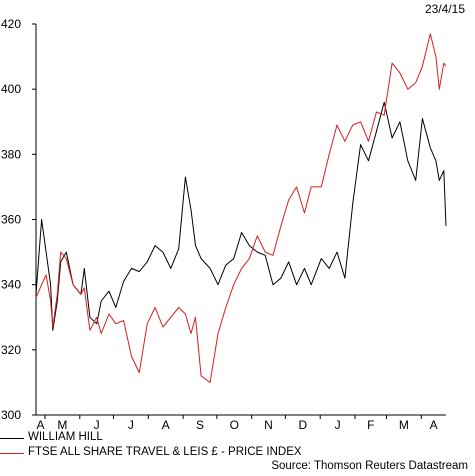  What do you see at coordinates (11, 220) in the screenshot?
I see `y-tick-label: 360` at bounding box center [11, 220].